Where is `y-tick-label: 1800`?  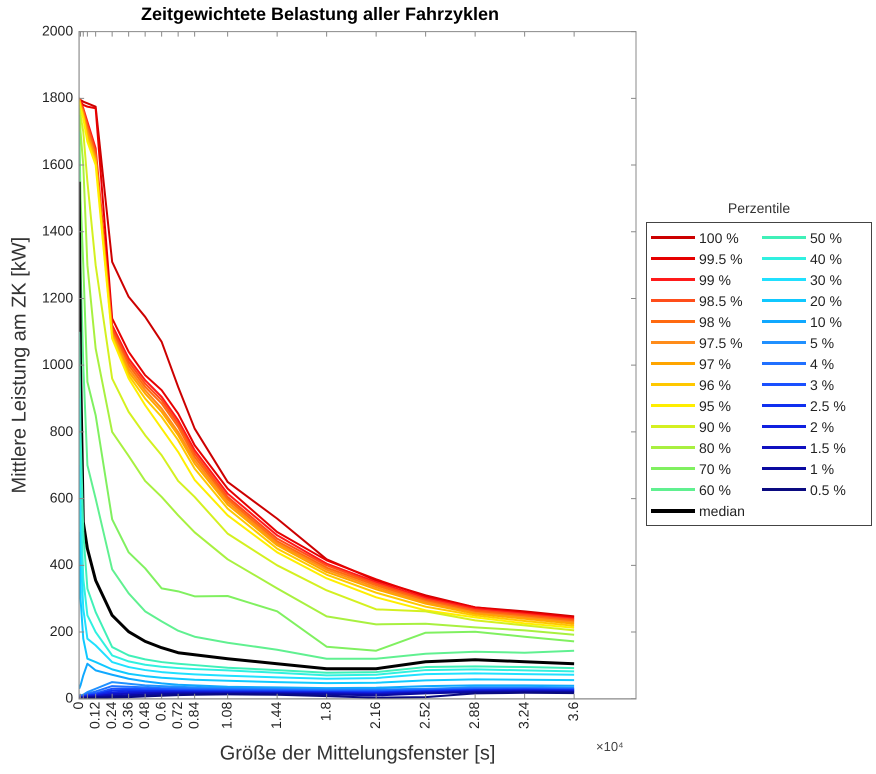
y-tick-label: 1800 is located at coordinates (58, 97).